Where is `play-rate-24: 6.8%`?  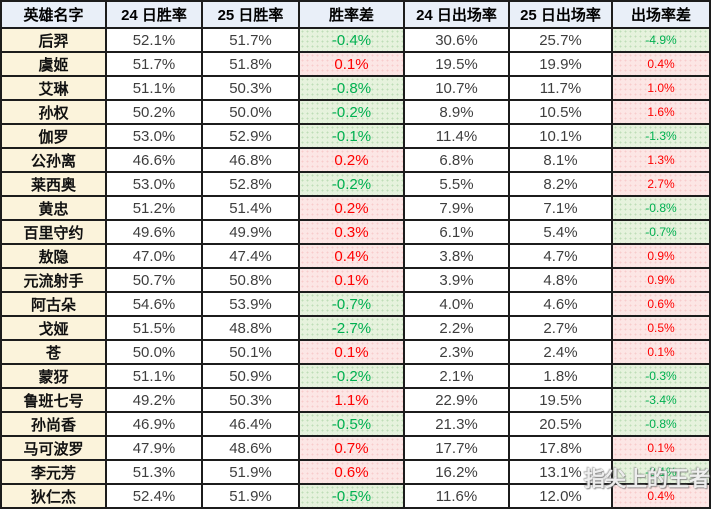 play-rate-24: 6.8% is located at coordinates (457, 161).